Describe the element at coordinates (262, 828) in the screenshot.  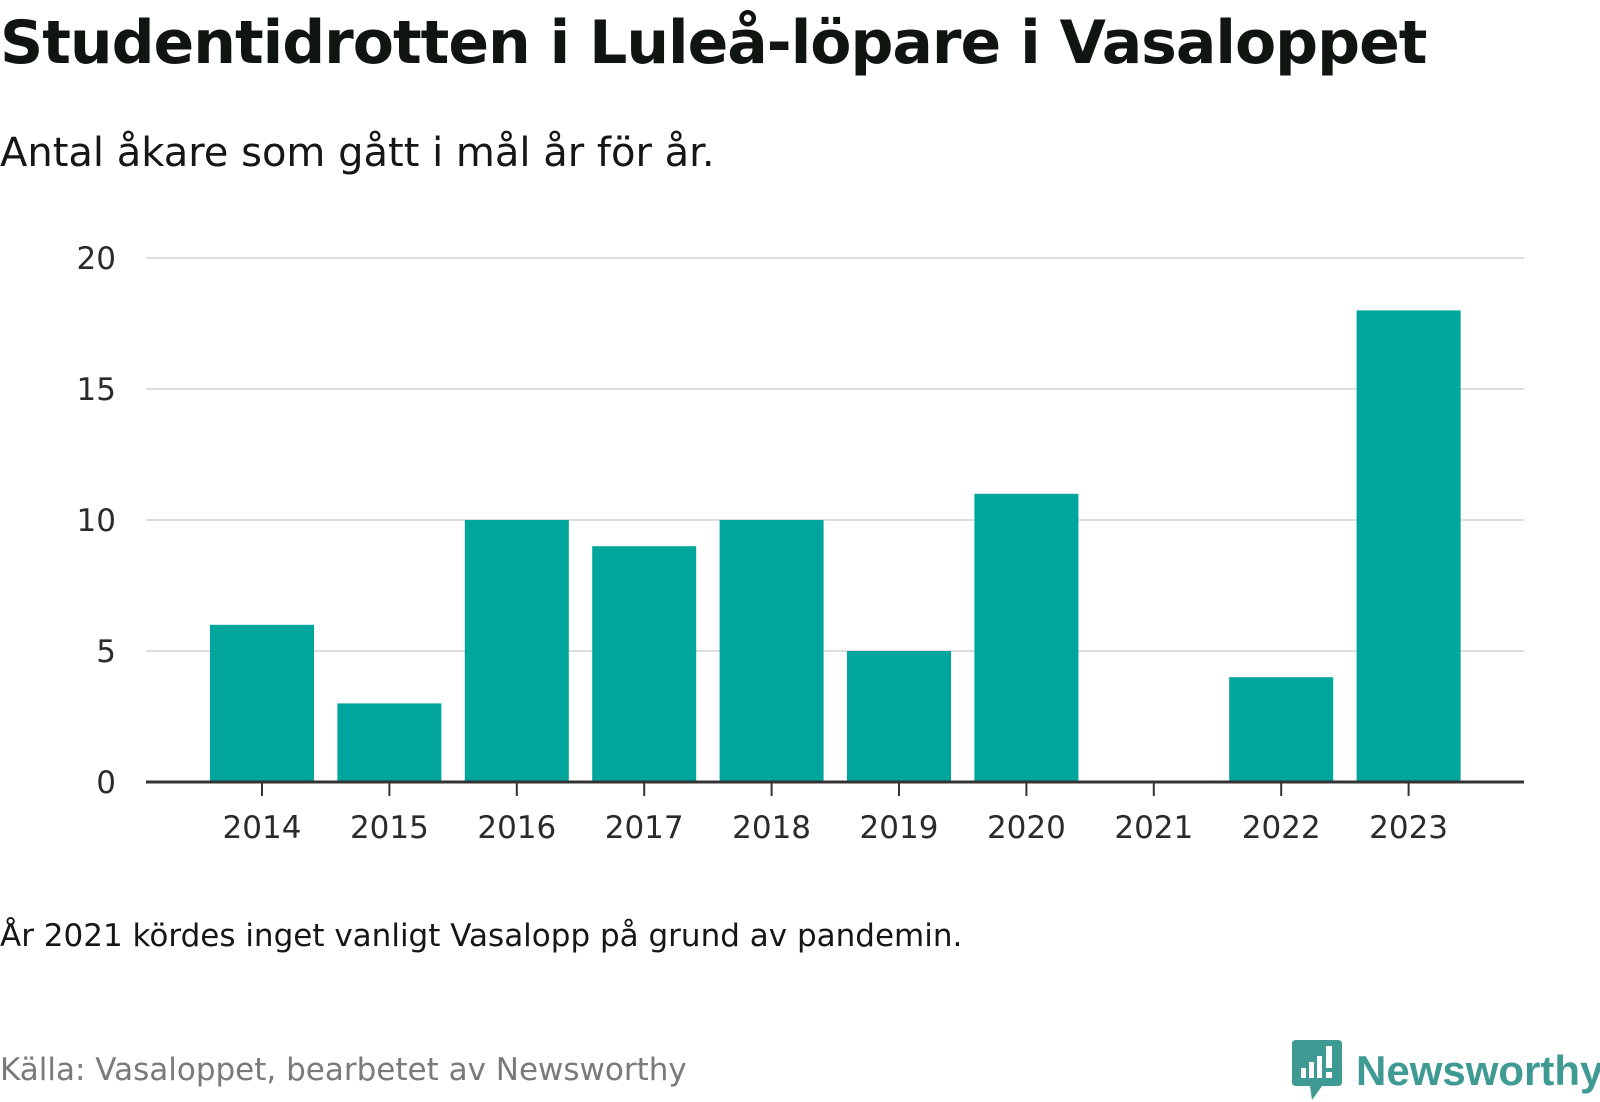
I see `x-tick-label: 2014` at that location.